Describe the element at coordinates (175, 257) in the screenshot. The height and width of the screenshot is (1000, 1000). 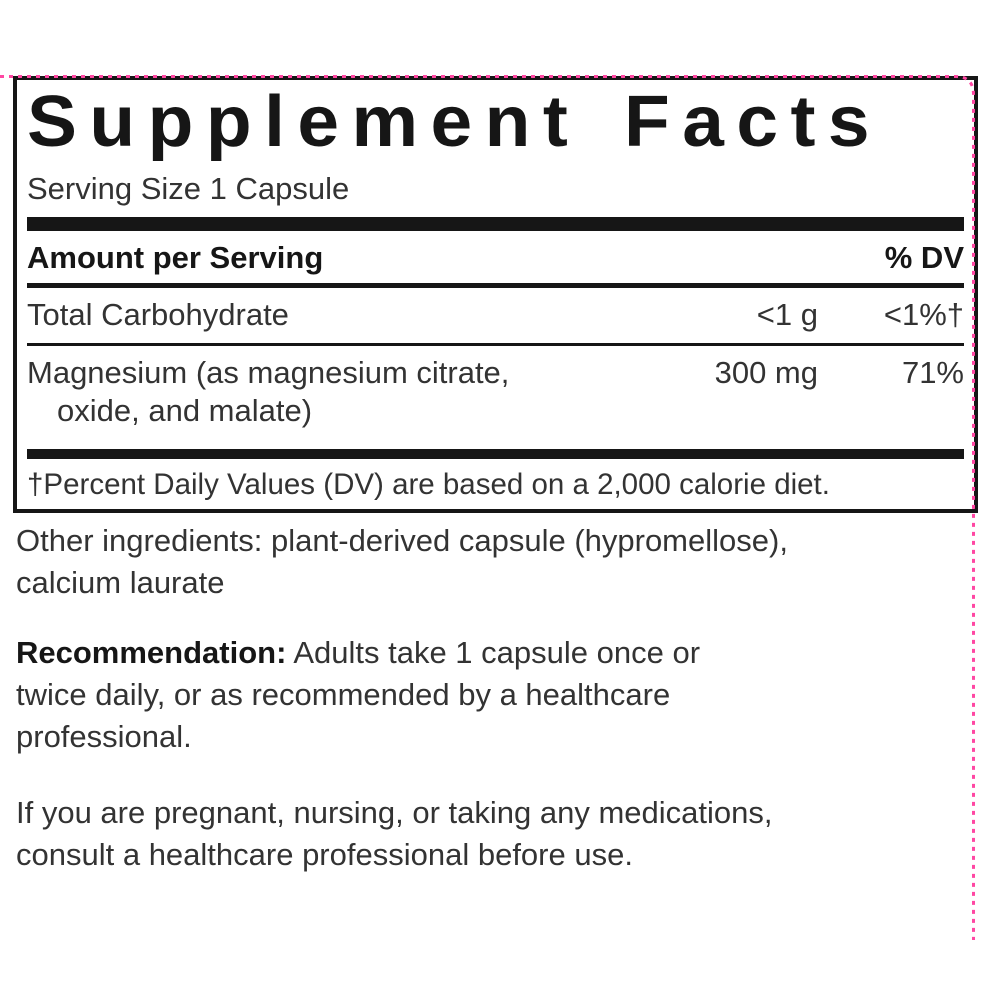
I see `amount-per-serving-header: Amount per Serving` at that location.